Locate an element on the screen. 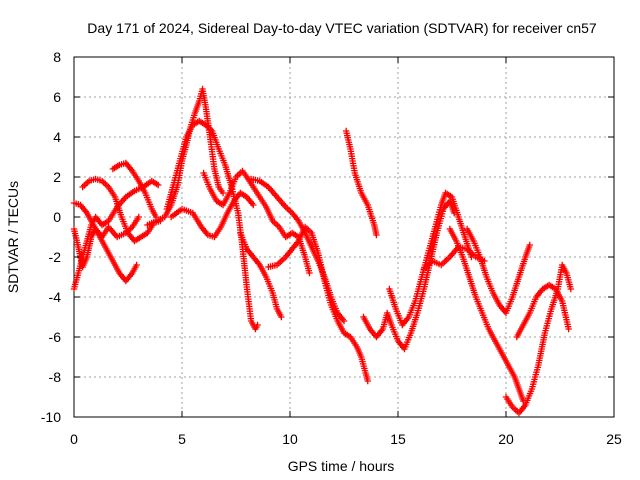 The height and width of the screenshot is (480, 640). y-tick-label: 2 is located at coordinates (57, 177).